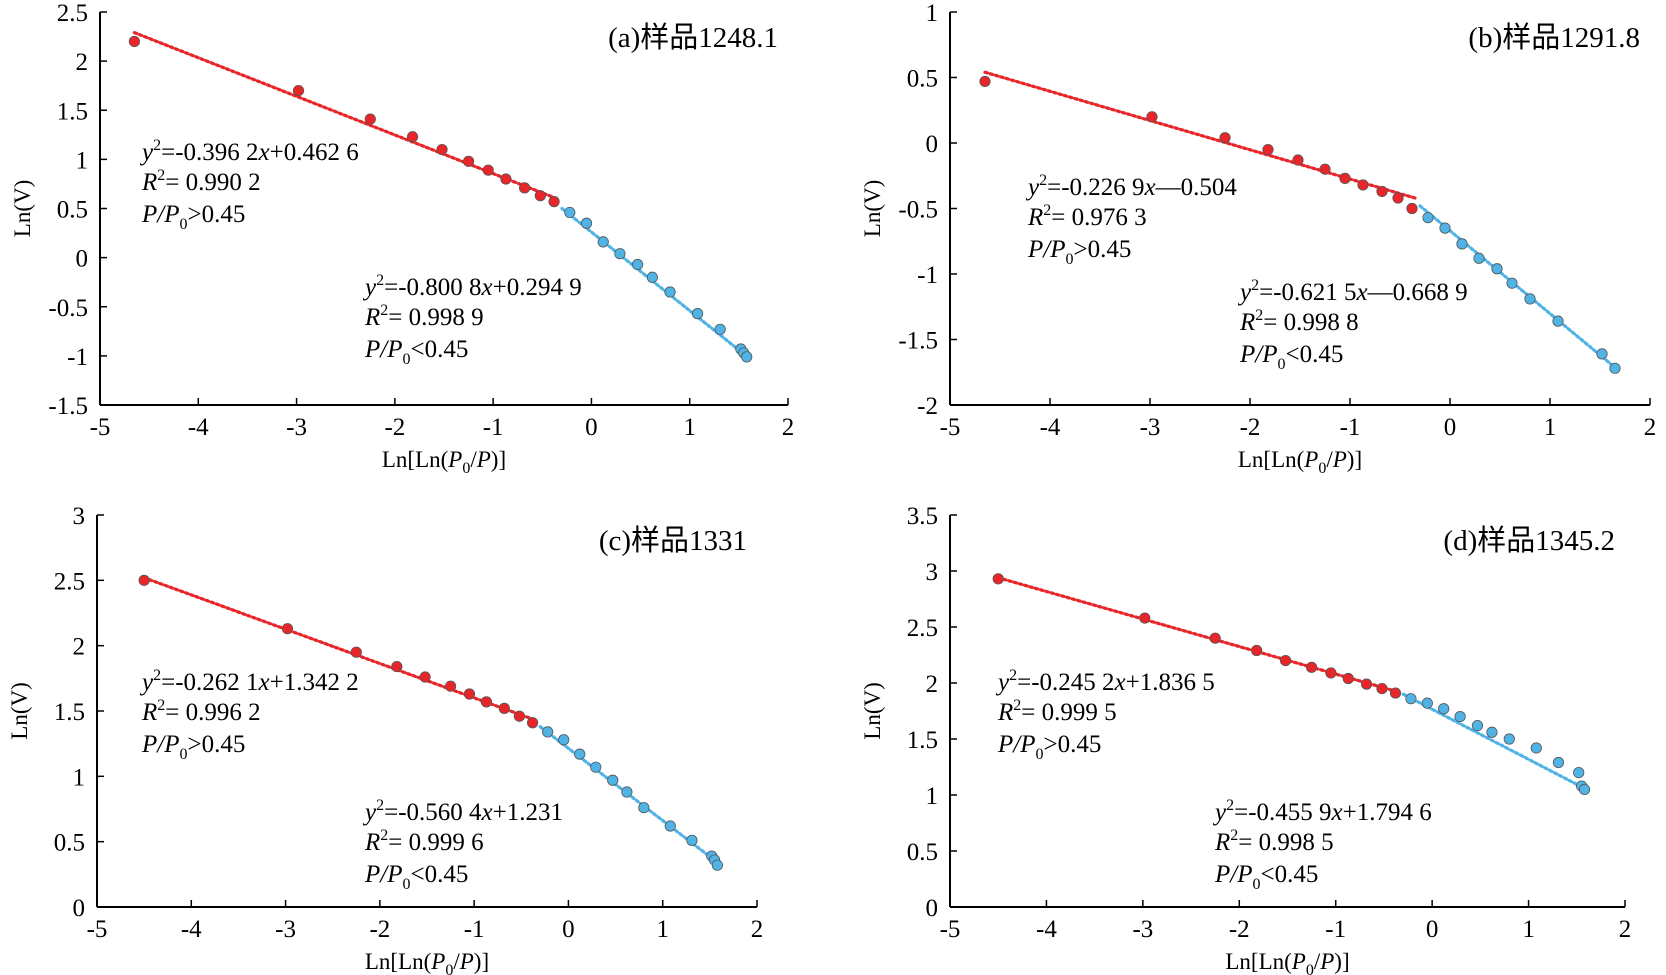  I want to click on eq-const: +0.294 9, so click(537, 287).